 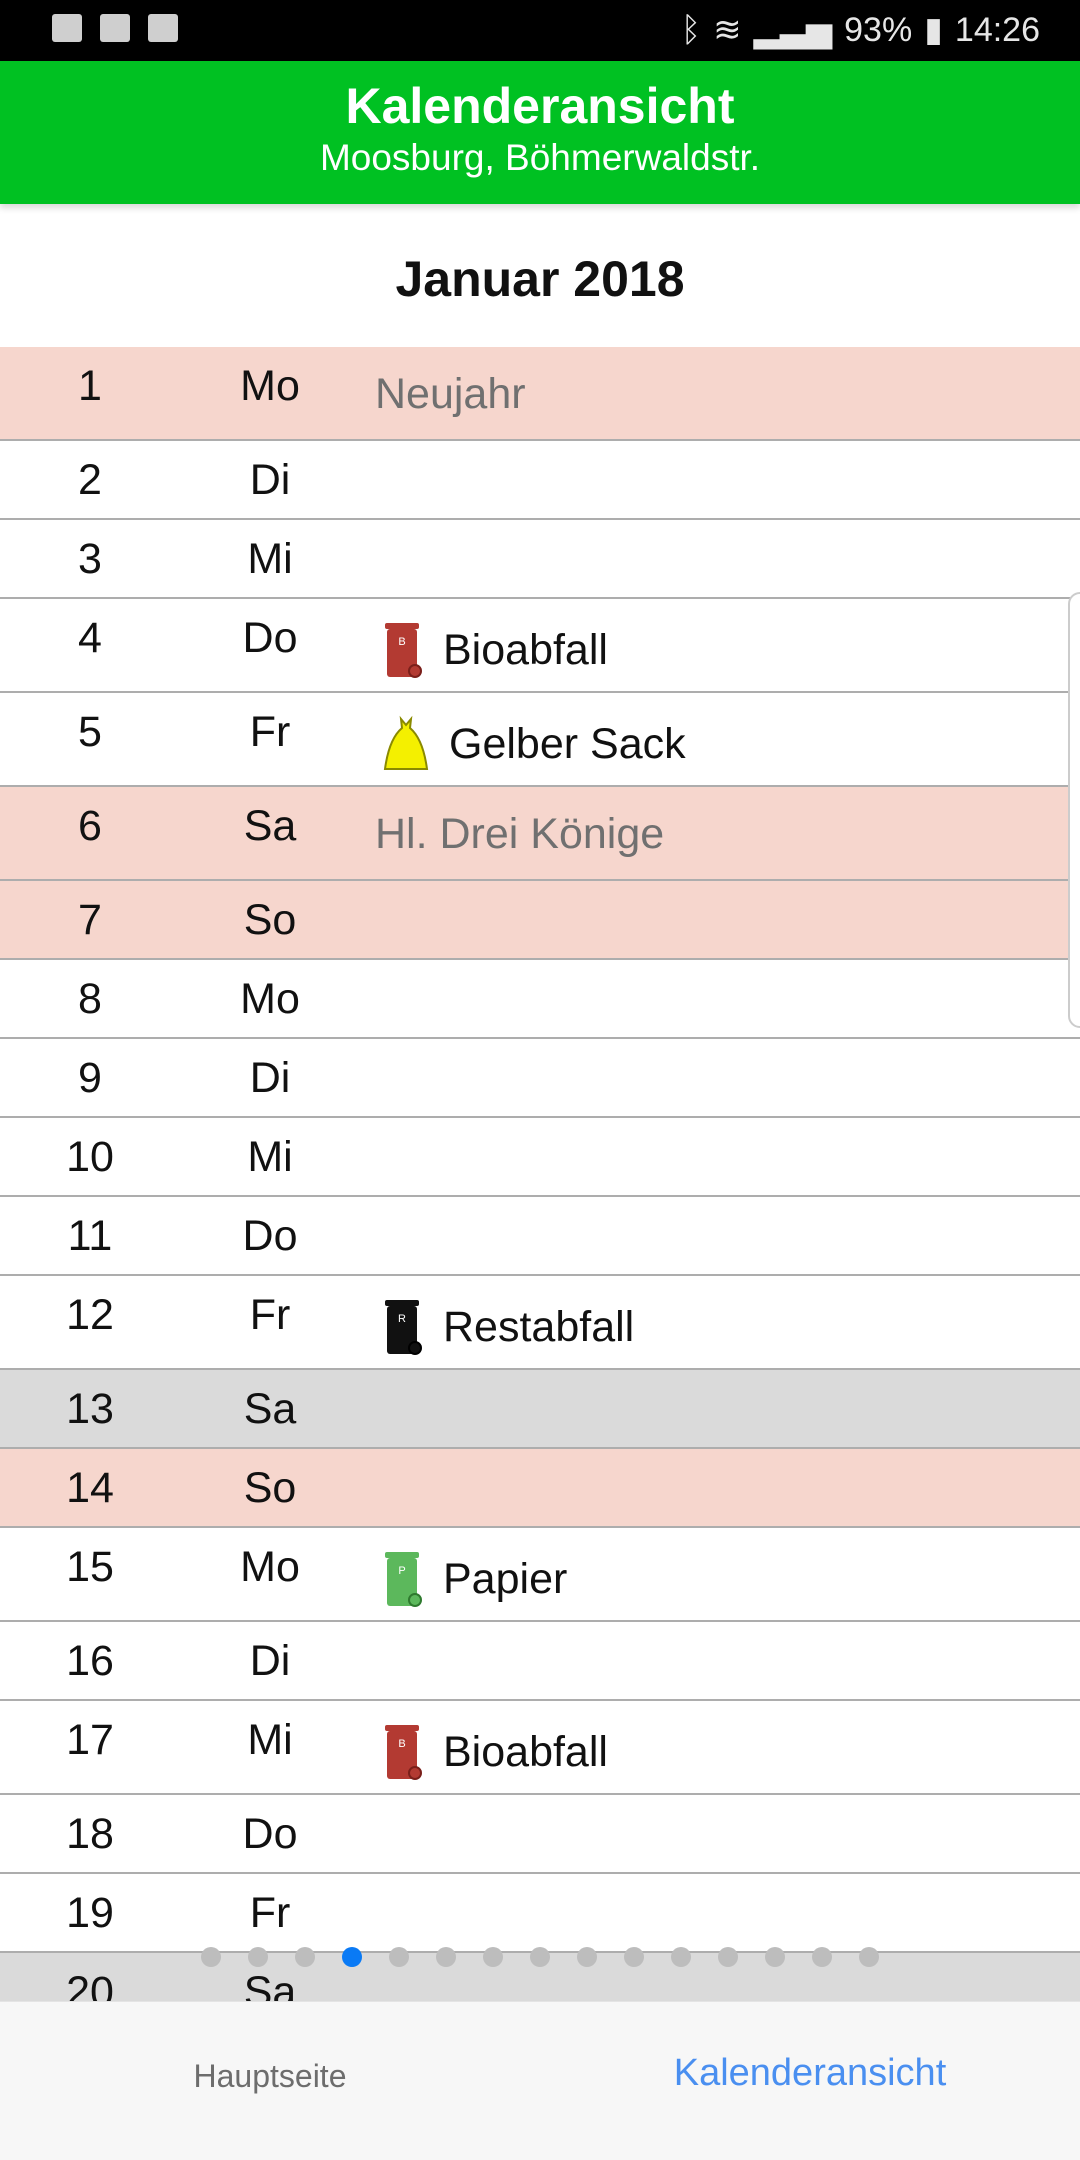 I want to click on weekday: Sa, so click(x=270, y=826).